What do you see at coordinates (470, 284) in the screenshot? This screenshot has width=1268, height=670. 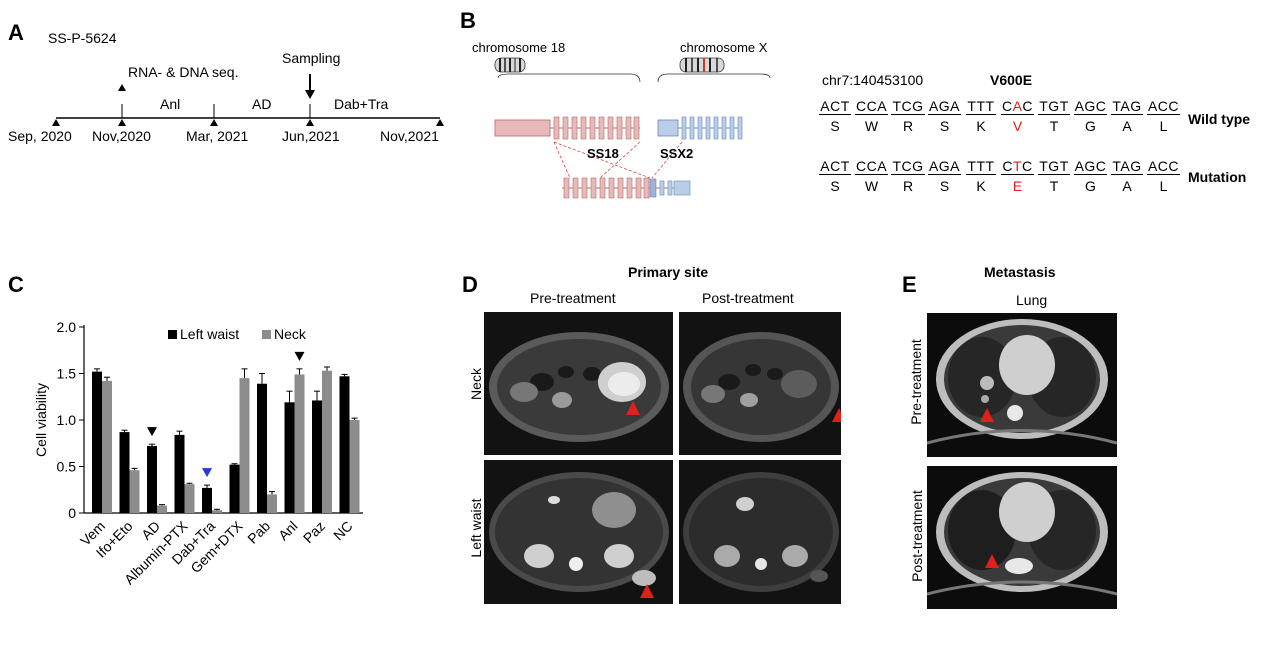 I see `panel-label-d: D` at bounding box center [470, 284].